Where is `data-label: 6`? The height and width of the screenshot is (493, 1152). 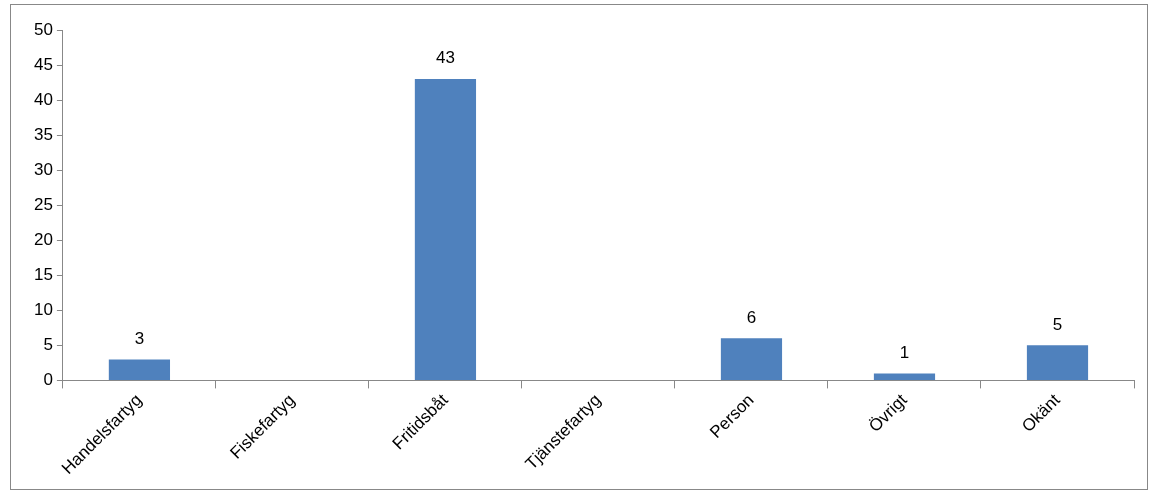
data-label: 6 is located at coordinates (751, 317).